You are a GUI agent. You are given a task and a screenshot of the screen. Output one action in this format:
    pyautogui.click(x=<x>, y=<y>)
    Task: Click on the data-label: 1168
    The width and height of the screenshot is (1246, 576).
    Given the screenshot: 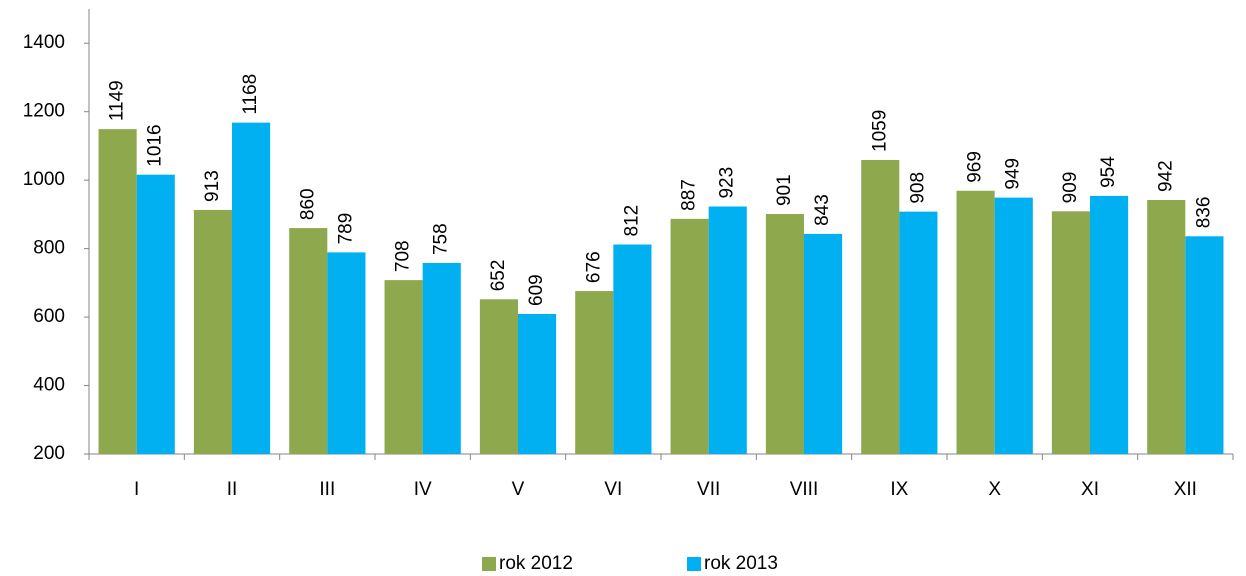 What is the action you would take?
    pyautogui.click(x=250, y=94)
    